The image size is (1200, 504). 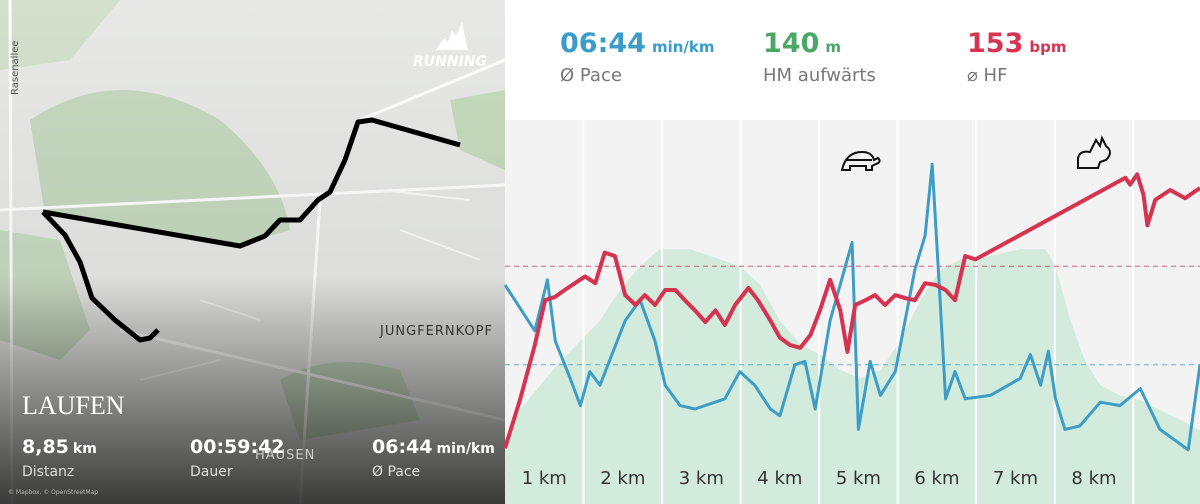 What do you see at coordinates (45, 447) in the screenshot?
I see `stat-value: 8,85` at bounding box center [45, 447].